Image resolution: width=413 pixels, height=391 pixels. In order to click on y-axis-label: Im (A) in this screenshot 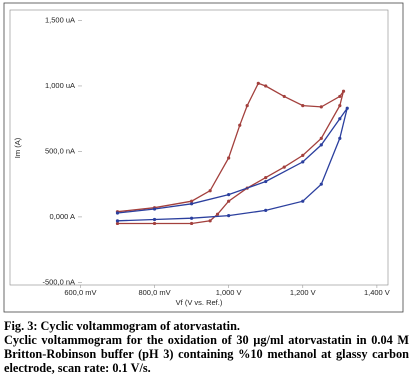, I will do `click(17, 147)`.